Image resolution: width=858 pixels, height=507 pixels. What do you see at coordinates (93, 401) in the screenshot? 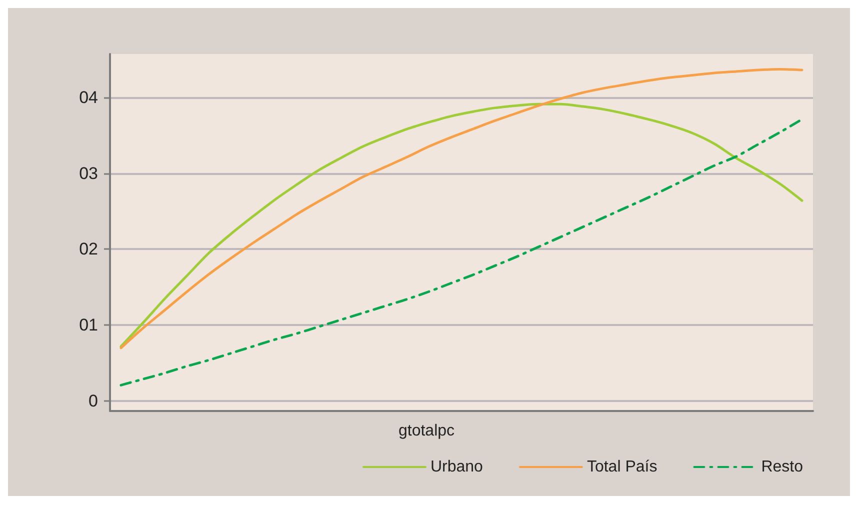
I see `y-tick-label: 0` at bounding box center [93, 401].